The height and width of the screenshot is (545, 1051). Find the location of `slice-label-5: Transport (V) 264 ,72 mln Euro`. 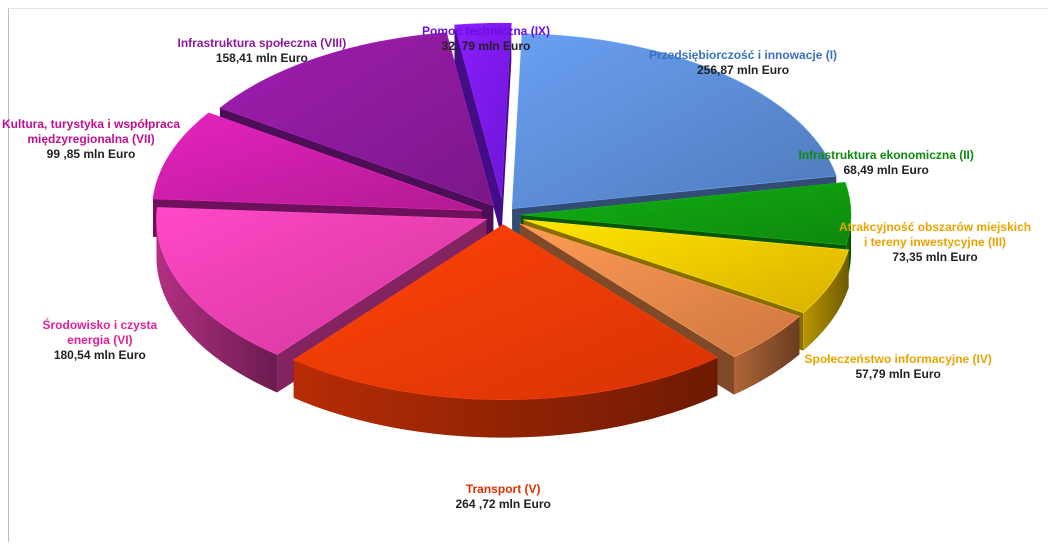

slice-label-5: Transport (V) 264 ,72 mln Euro is located at coordinates (503, 497).